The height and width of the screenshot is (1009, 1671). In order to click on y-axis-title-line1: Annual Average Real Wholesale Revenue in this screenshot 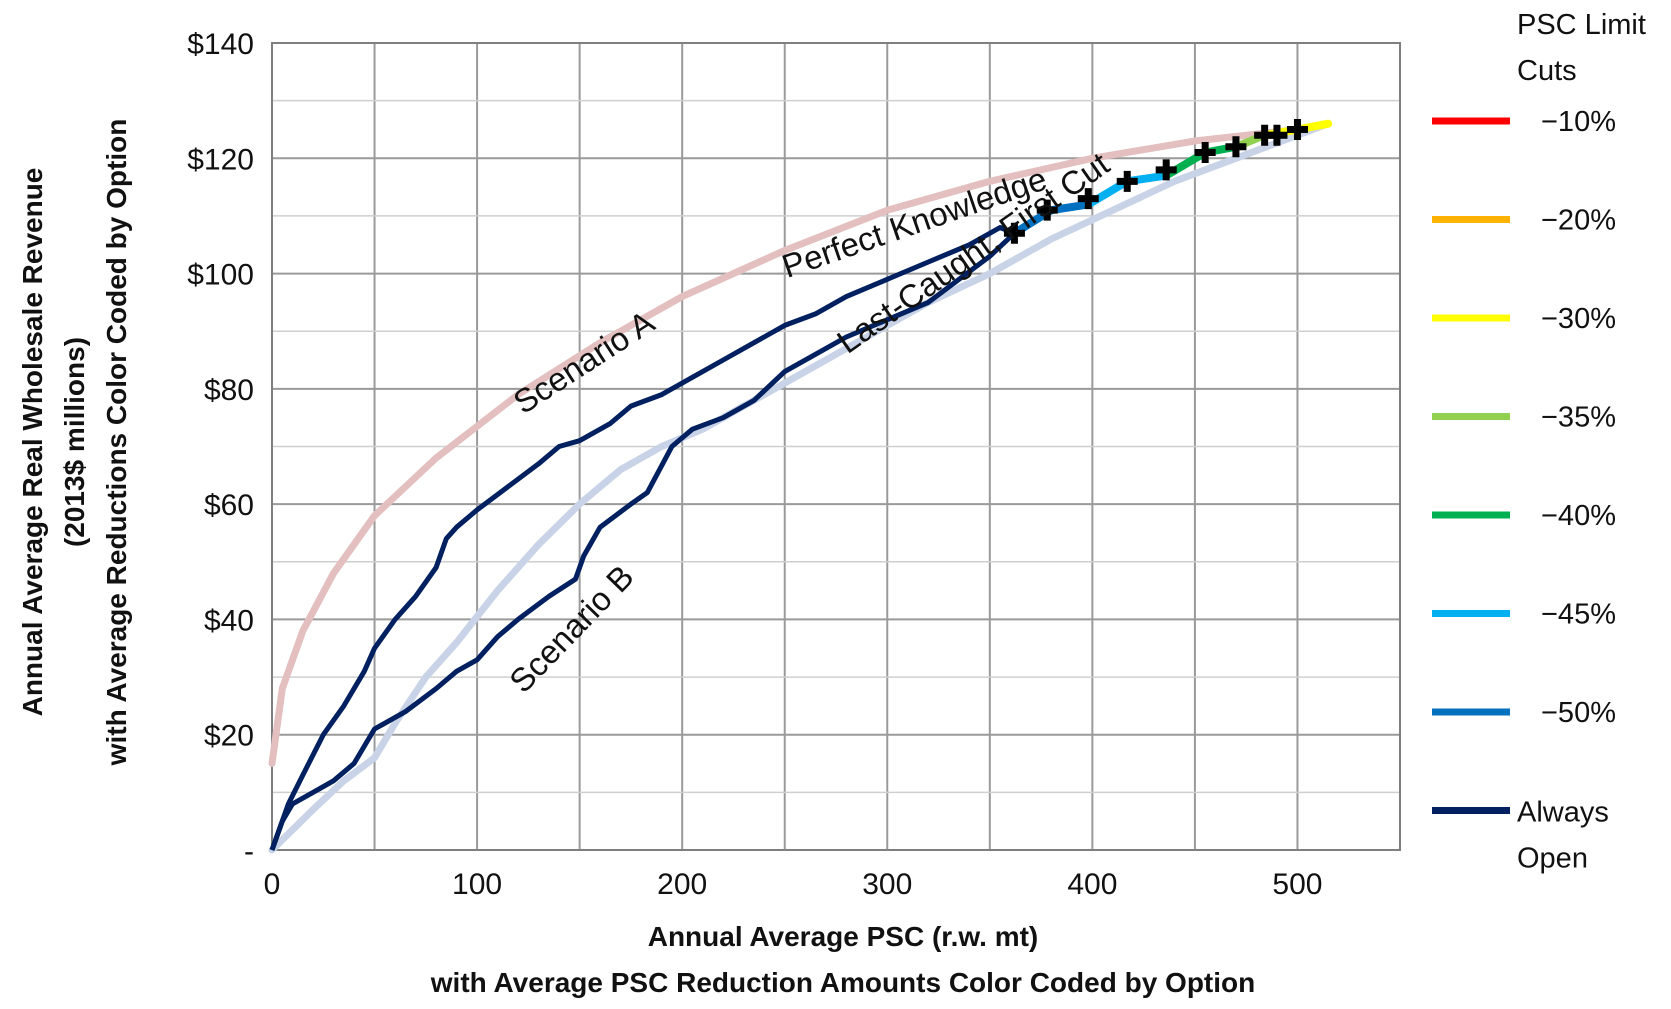, I will do `click(32, 442)`.